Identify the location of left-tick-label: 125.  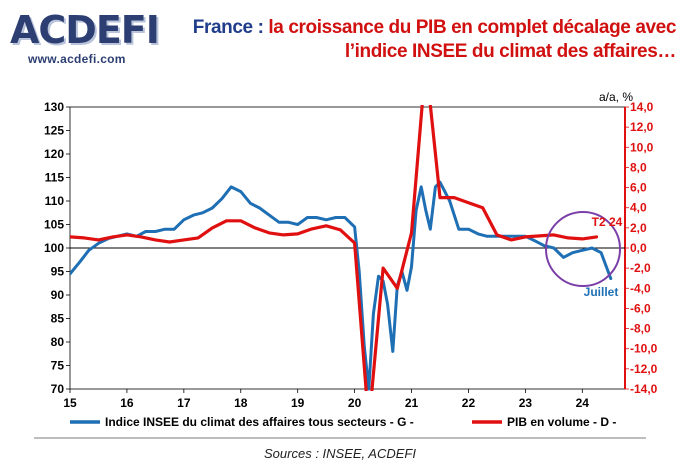
(54, 131).